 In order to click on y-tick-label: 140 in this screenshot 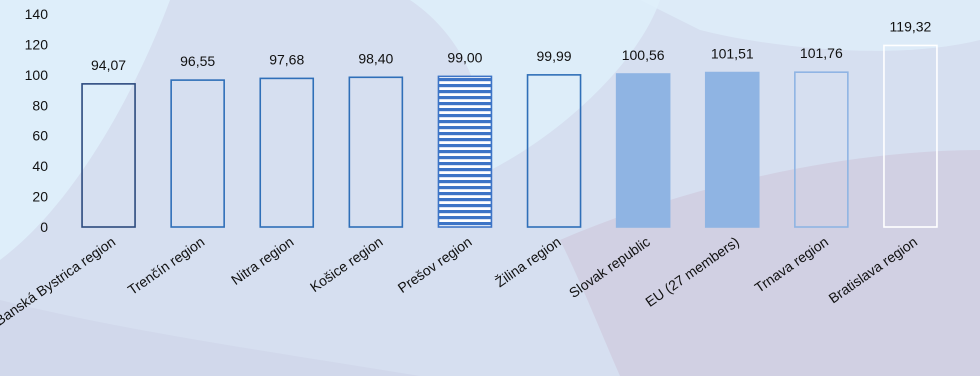, I will do `click(37, 14)`.